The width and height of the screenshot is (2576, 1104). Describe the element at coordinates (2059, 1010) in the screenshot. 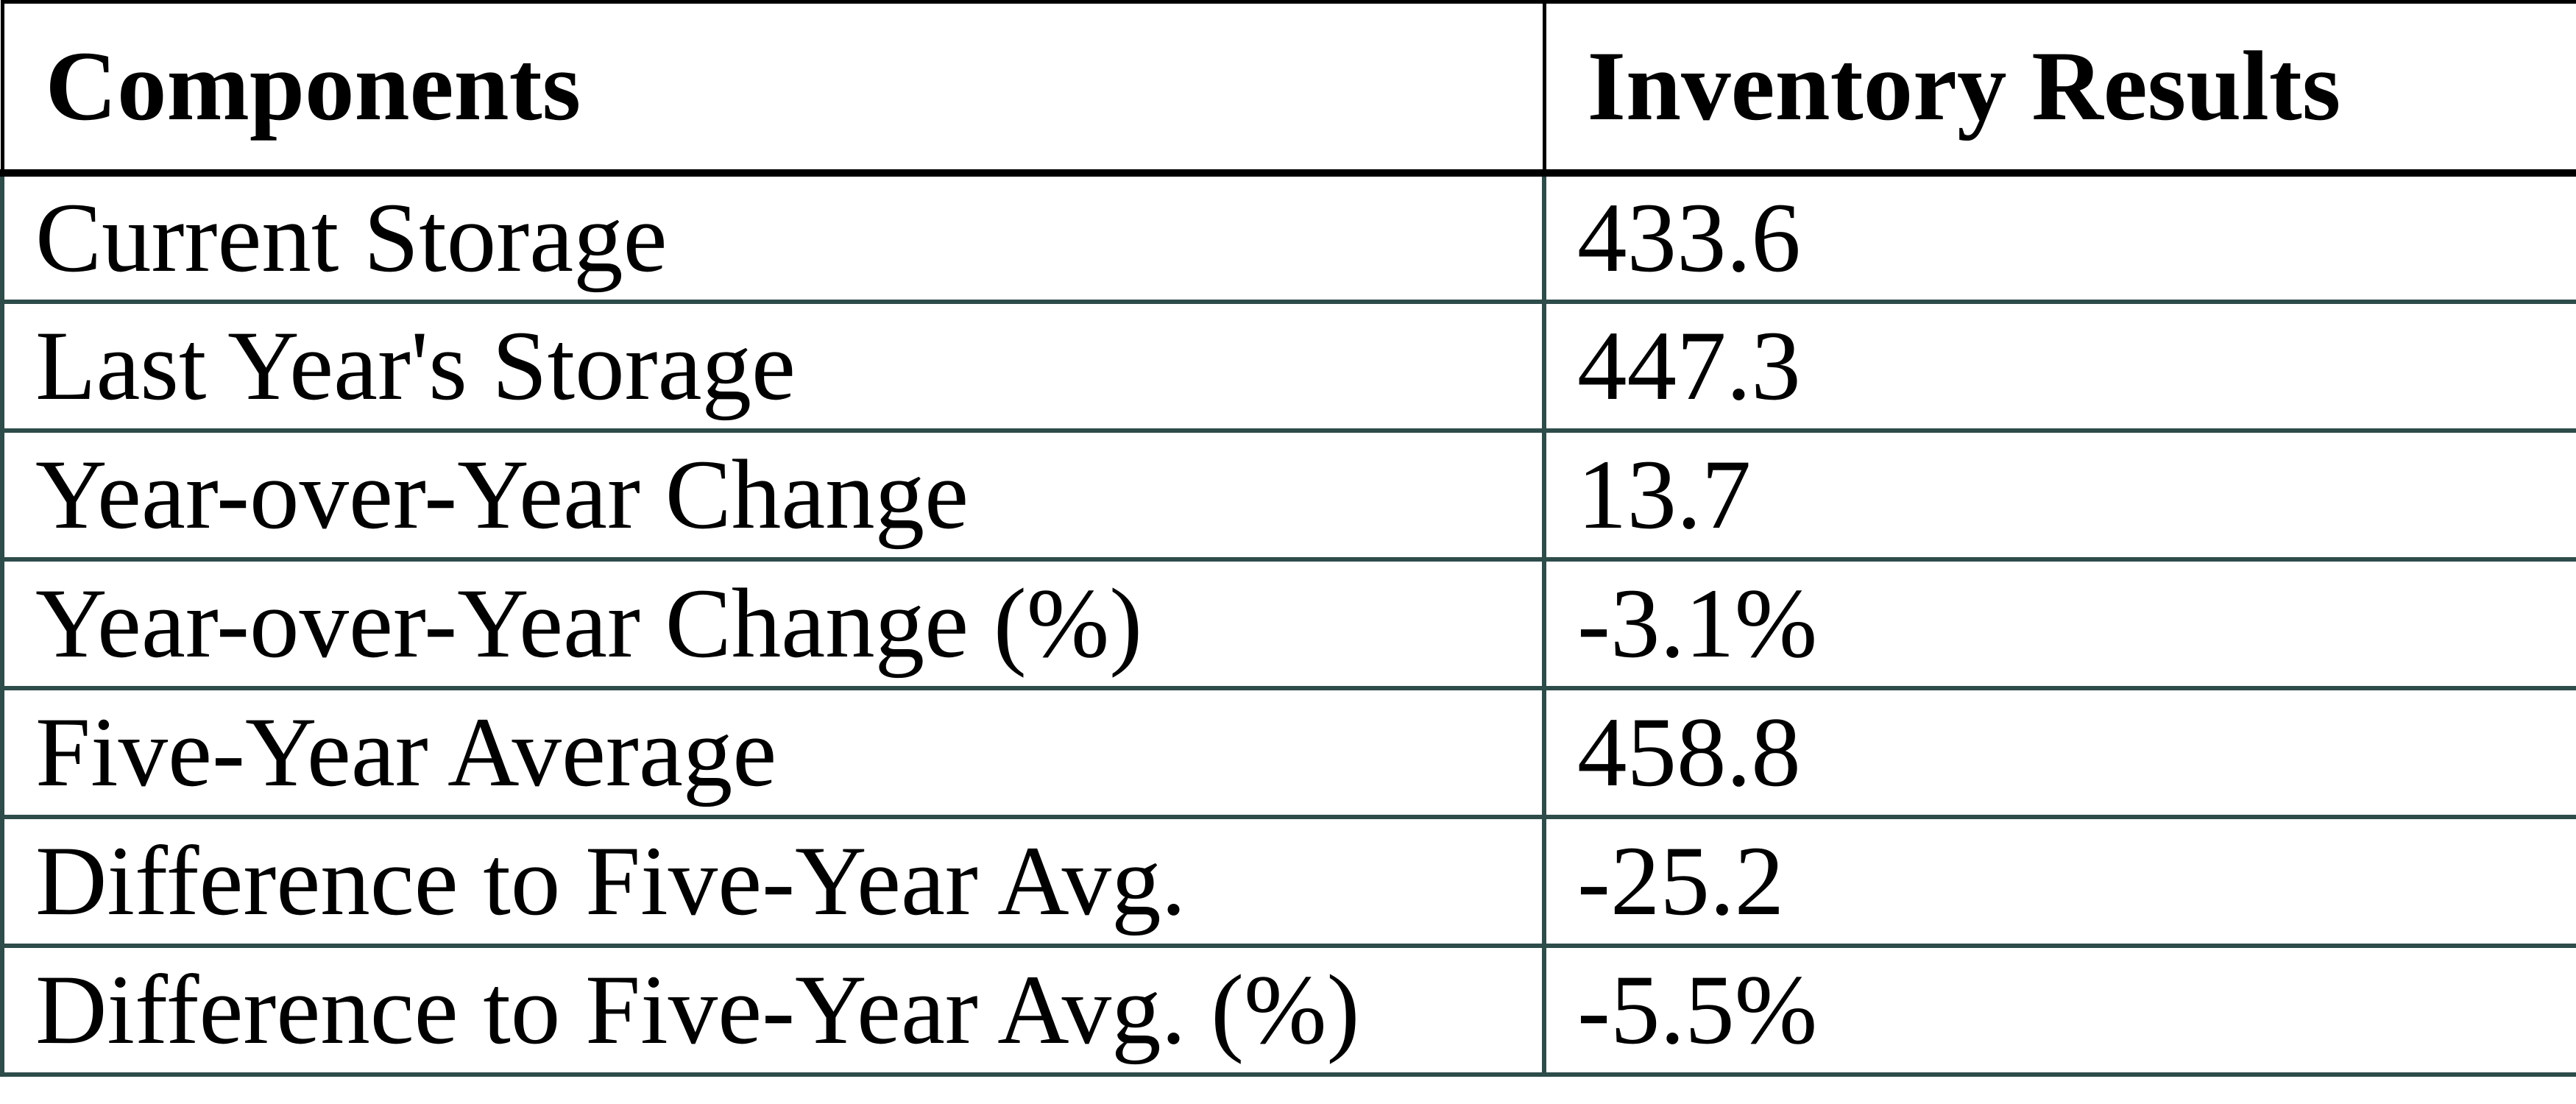

I see `inventory-value-cell: -5.5%` at that location.